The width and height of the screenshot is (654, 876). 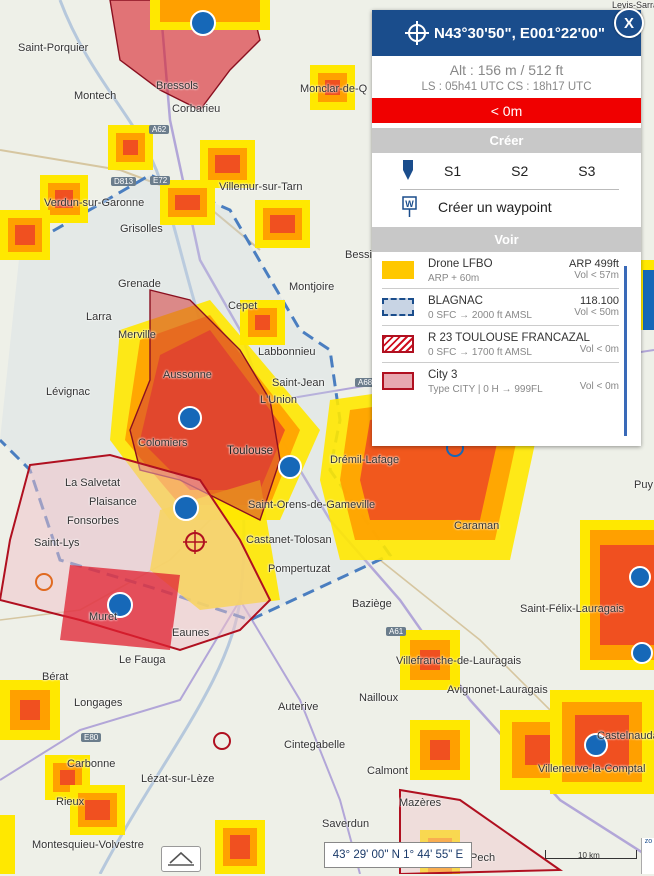 What do you see at coordinates (141, 229) in the screenshot?
I see `place-label: Grisolles` at bounding box center [141, 229].